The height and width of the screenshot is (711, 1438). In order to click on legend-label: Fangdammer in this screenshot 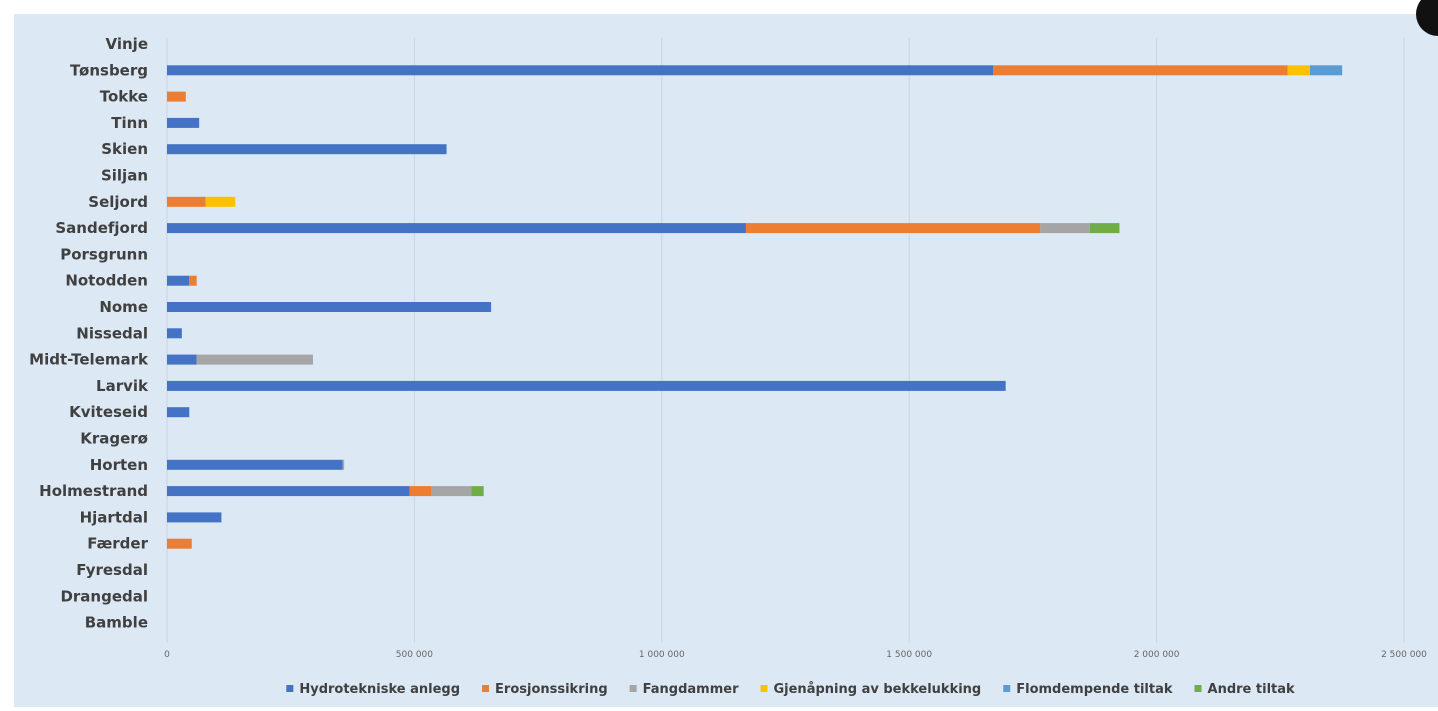, I will do `click(691, 689)`.